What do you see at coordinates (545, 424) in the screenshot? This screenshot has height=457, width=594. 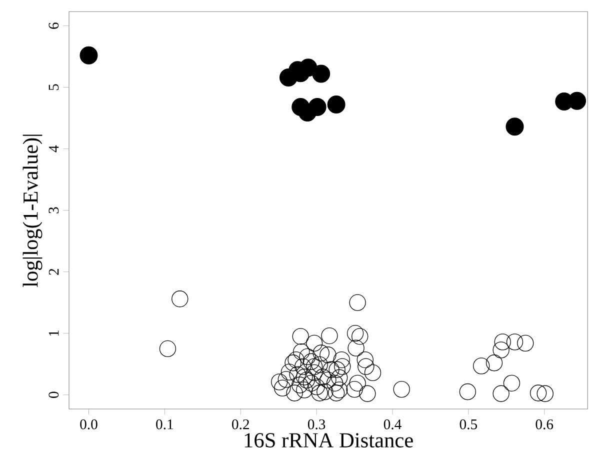 I see `x-tick-label: 0.6` at bounding box center [545, 424].